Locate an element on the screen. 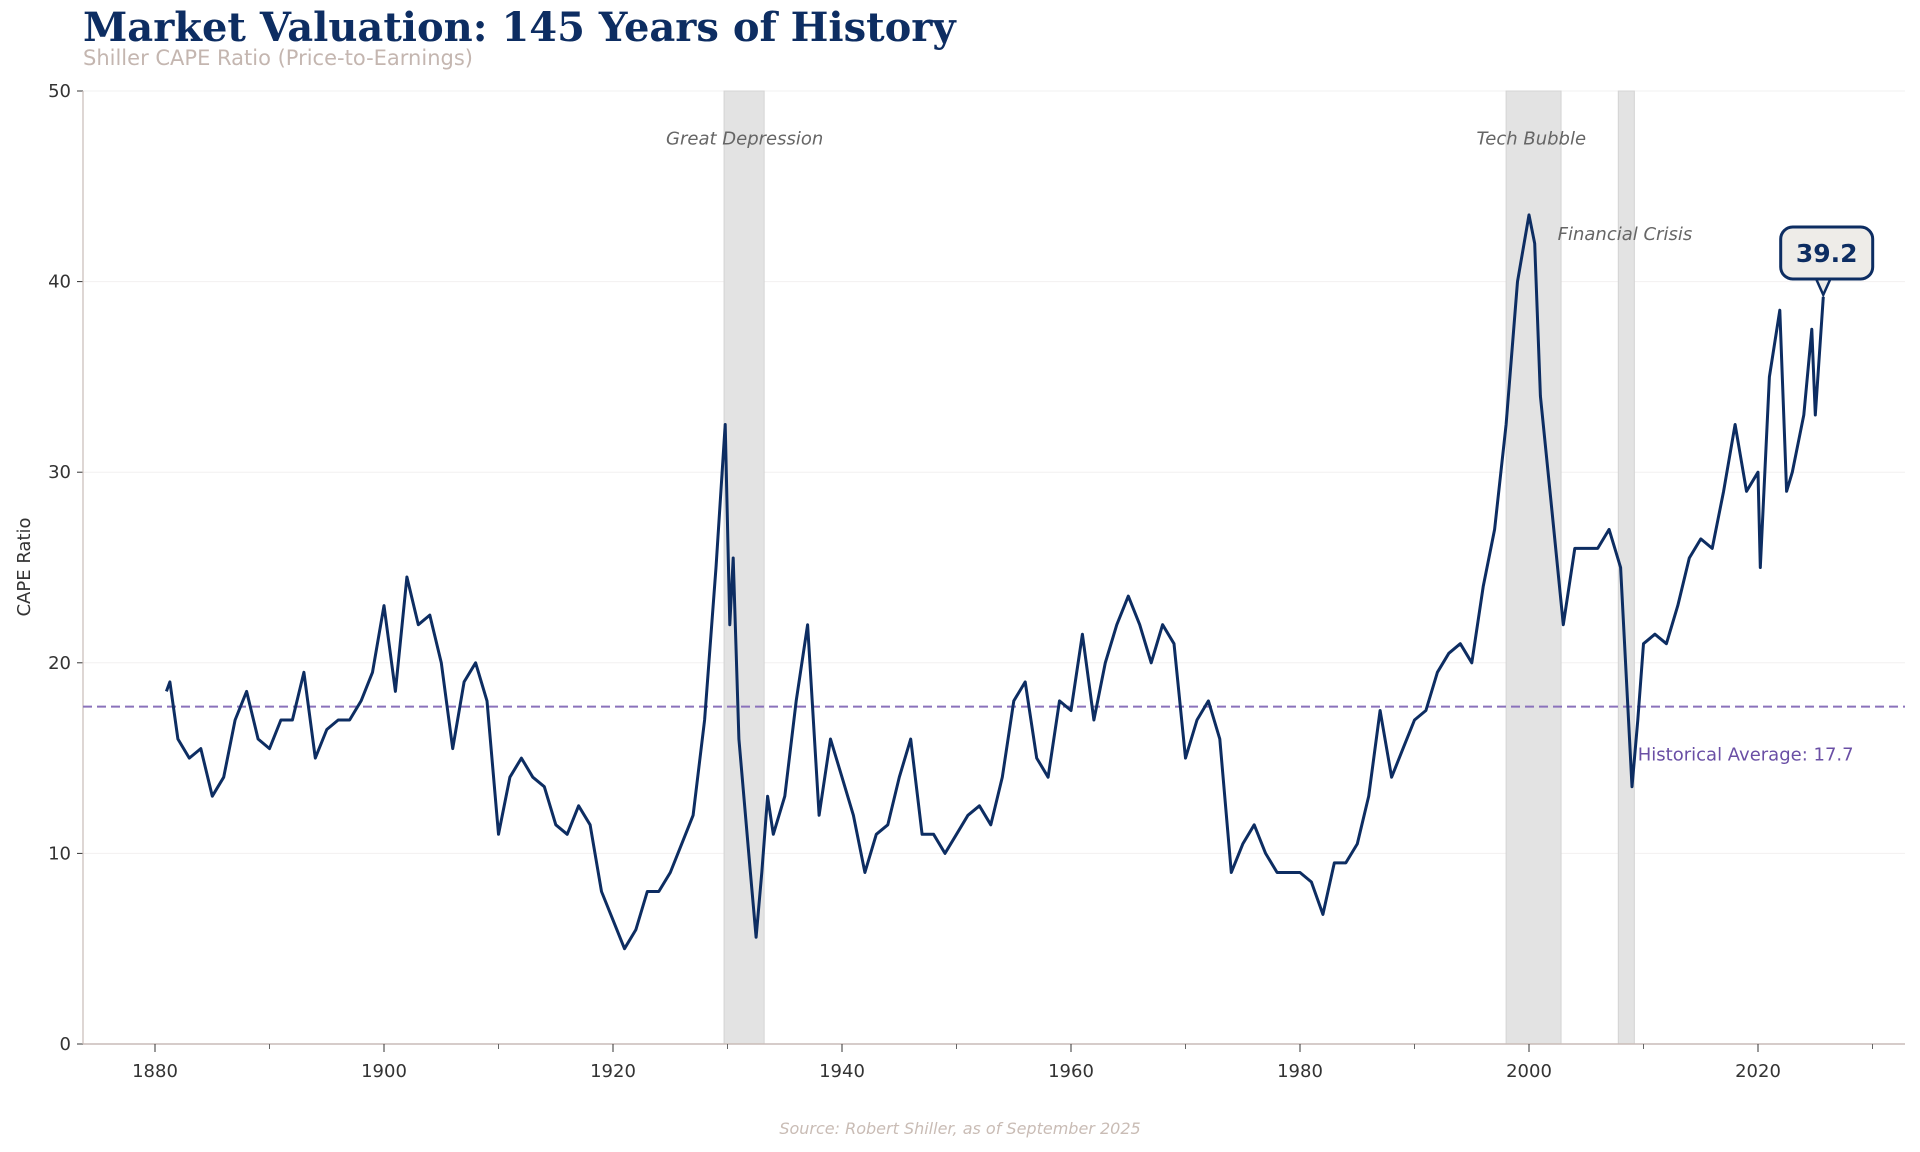 This screenshot has width=1920, height=1152. x-tick-label: 2020 is located at coordinates (1758, 1071).